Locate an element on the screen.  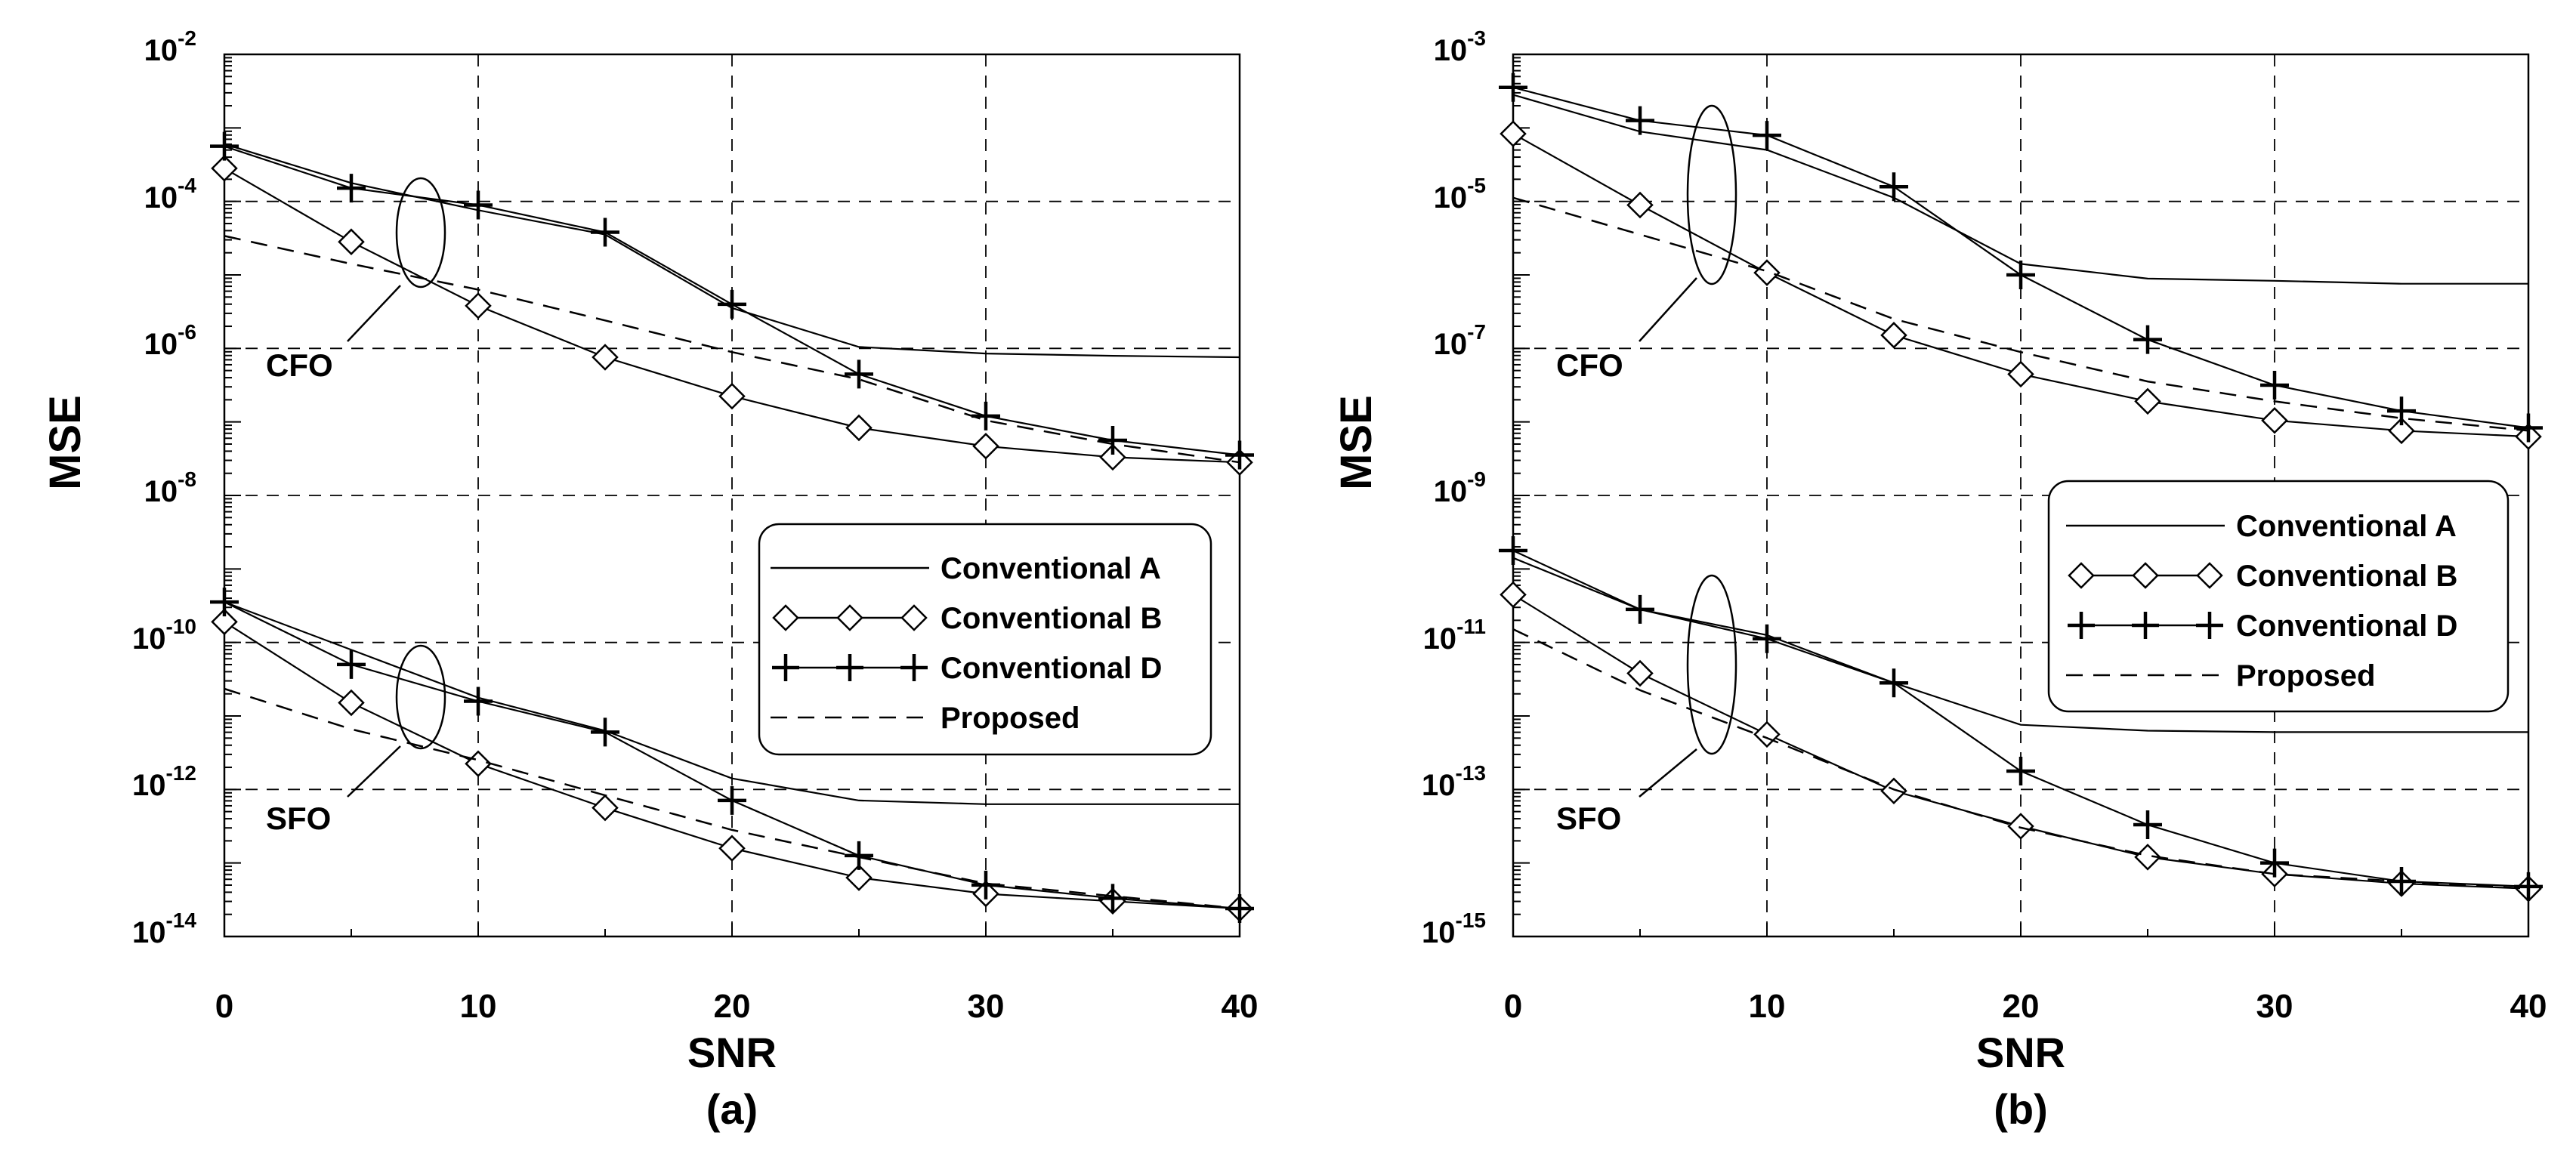
panel-label-b: (b) is located at coordinates (2021, 1109).